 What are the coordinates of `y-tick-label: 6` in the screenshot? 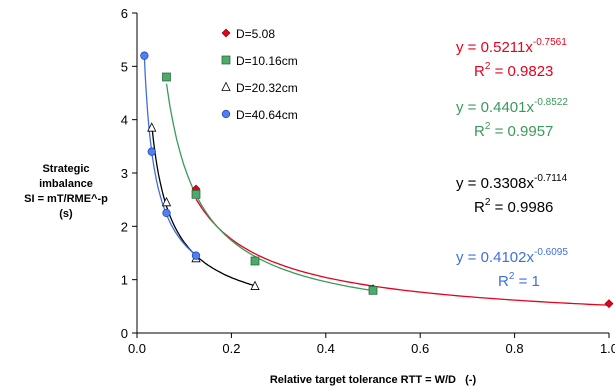 It's located at (124, 13).